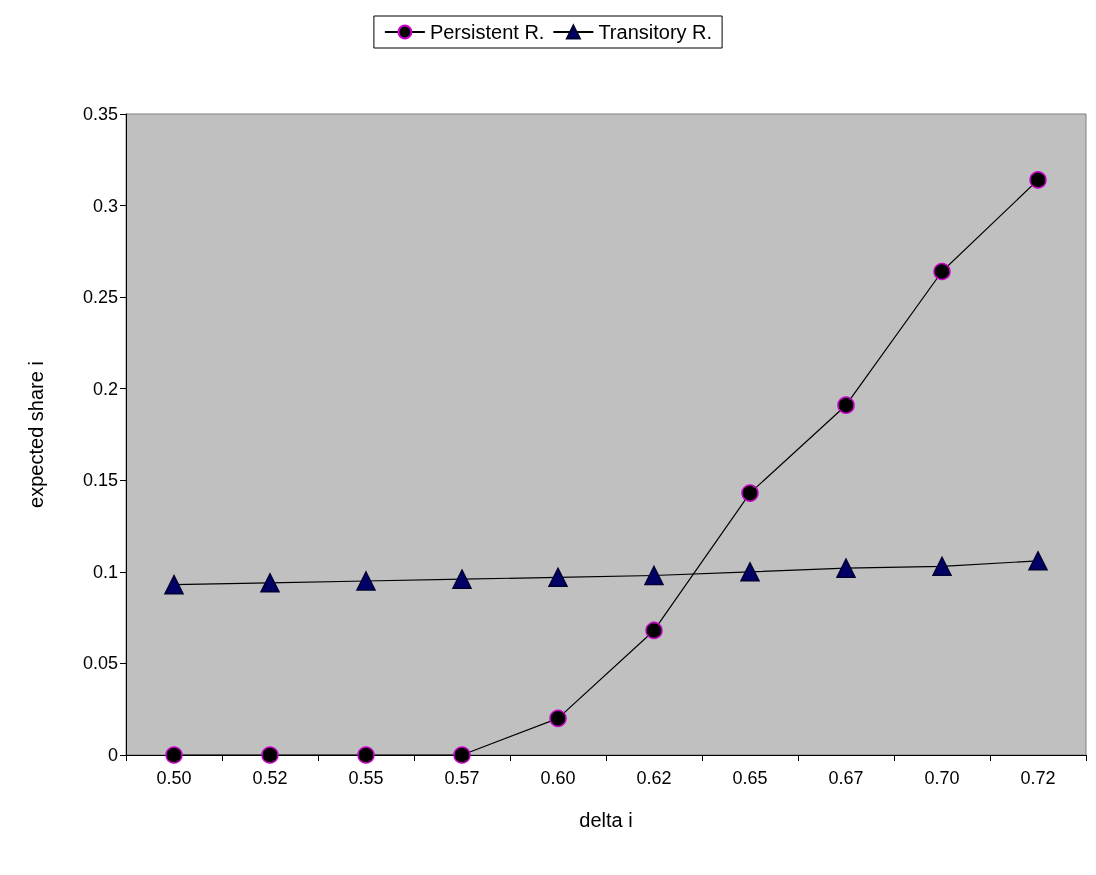 Image resolution: width=1096 pixels, height=875 pixels. What do you see at coordinates (606, 820) in the screenshot?
I see `x-axis-title: delta i` at bounding box center [606, 820].